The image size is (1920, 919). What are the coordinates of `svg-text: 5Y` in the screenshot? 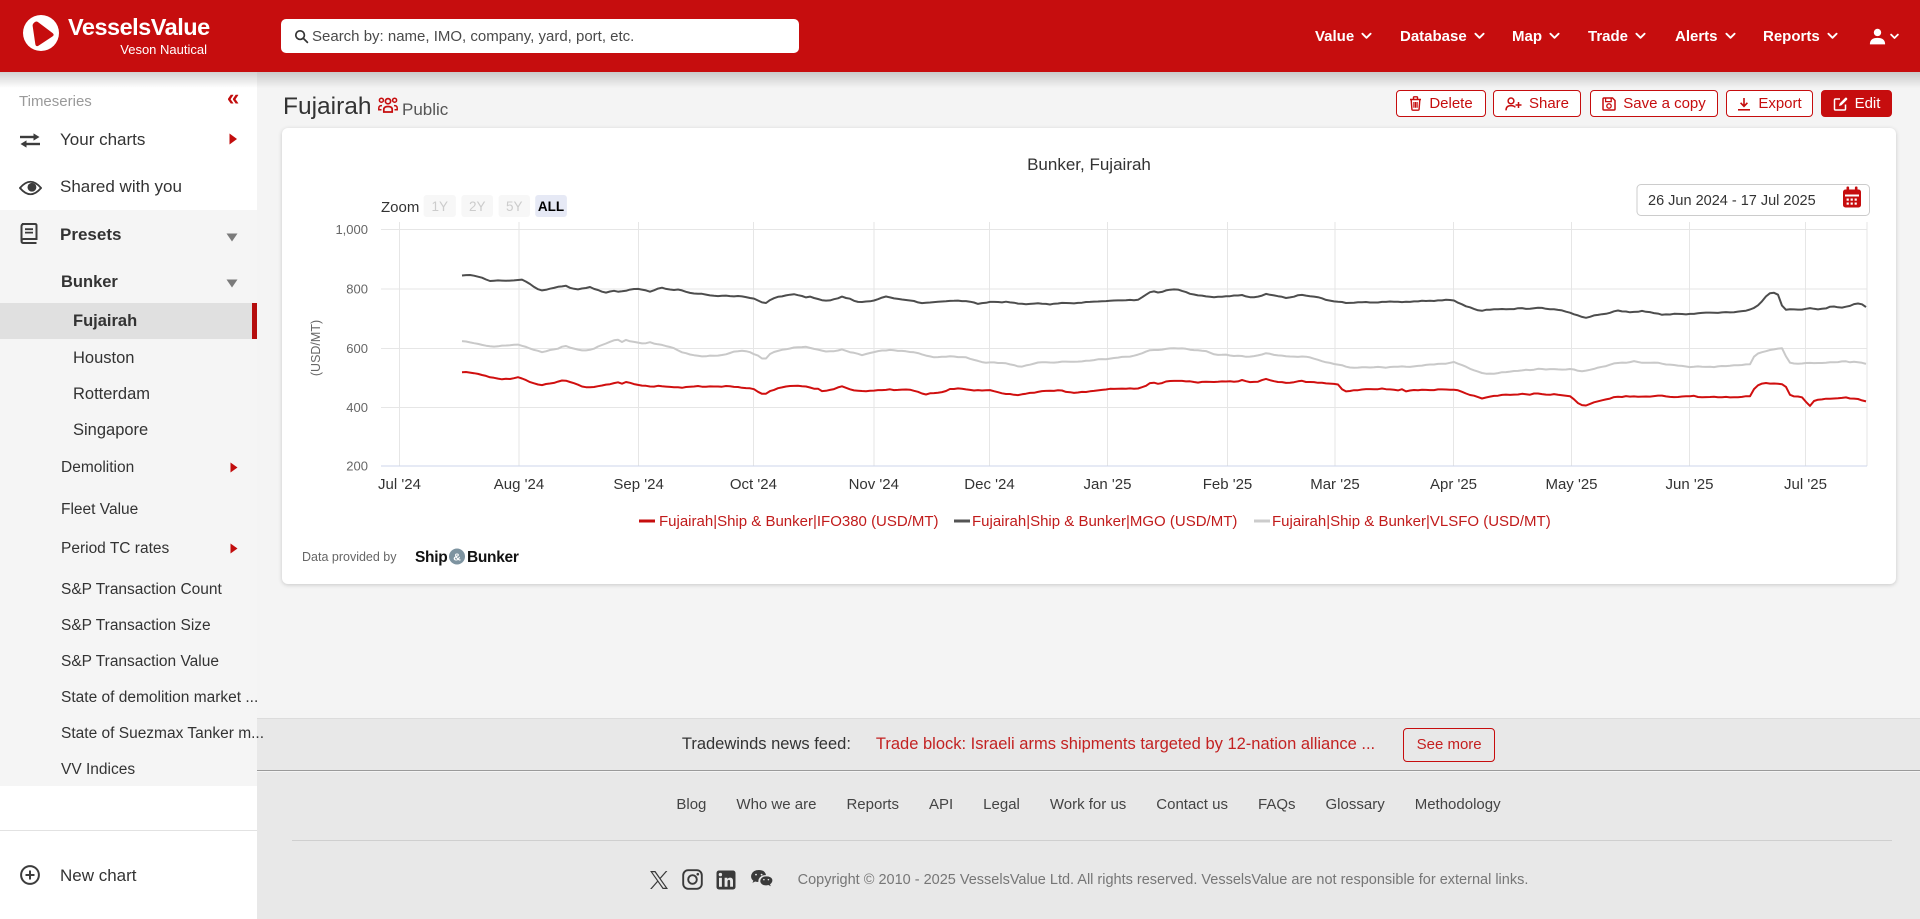 It's located at (514, 206).